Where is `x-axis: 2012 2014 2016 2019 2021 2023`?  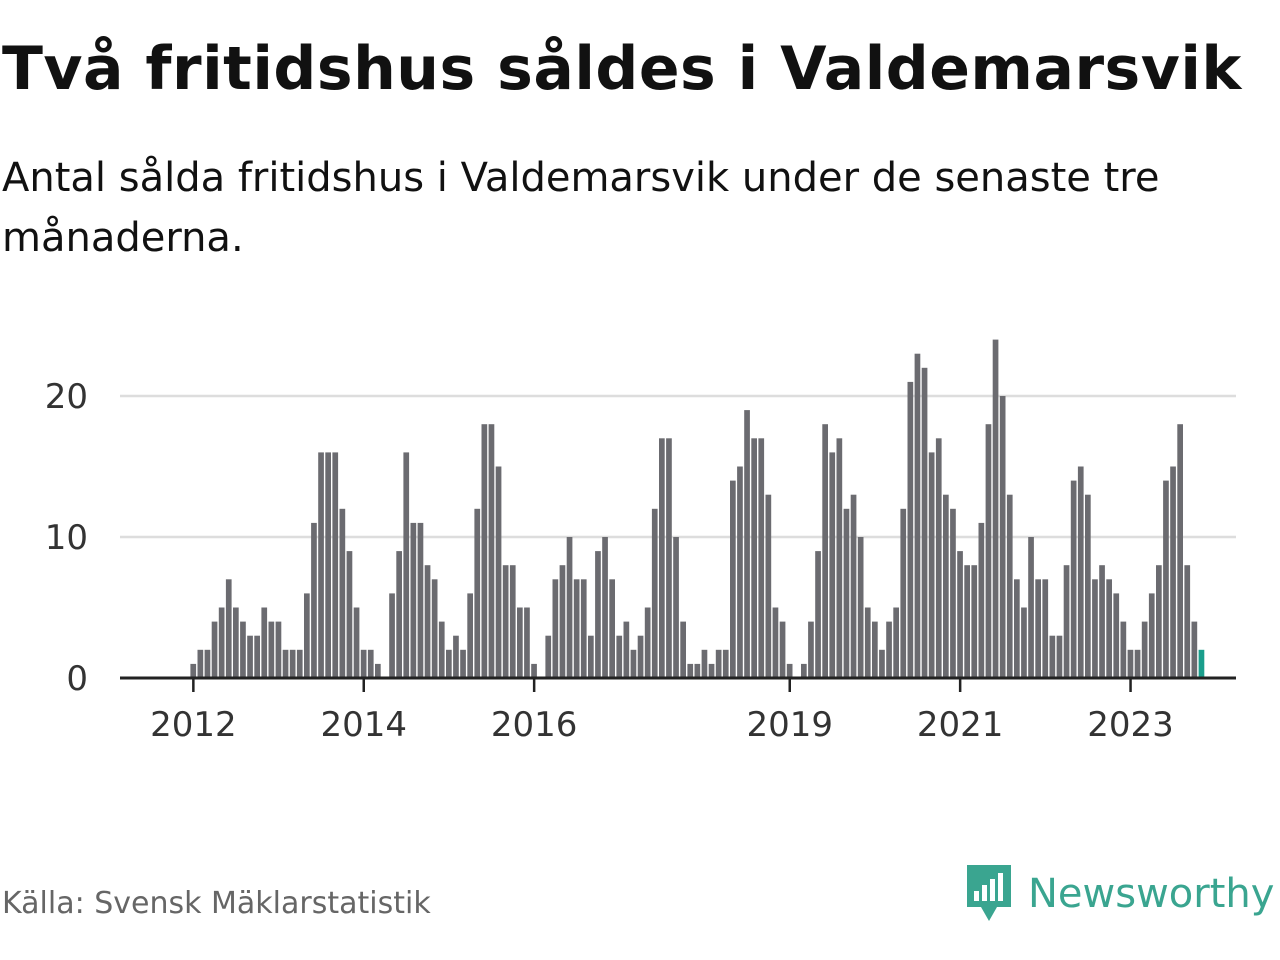 x-axis: 2012 2014 2016 2019 2021 2023 is located at coordinates (678, 710).